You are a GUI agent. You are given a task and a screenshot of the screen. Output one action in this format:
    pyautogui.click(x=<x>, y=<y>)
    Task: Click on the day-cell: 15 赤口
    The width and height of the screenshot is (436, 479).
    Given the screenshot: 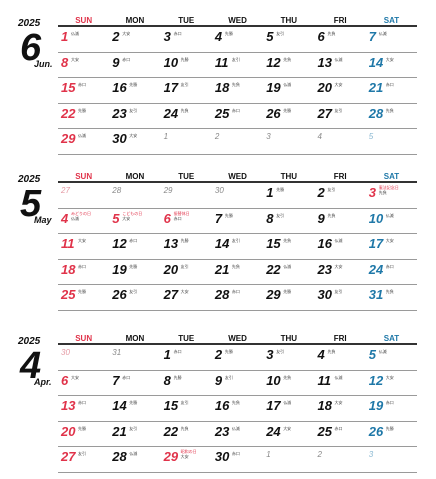 What is the action you would take?
    pyautogui.click(x=83, y=89)
    